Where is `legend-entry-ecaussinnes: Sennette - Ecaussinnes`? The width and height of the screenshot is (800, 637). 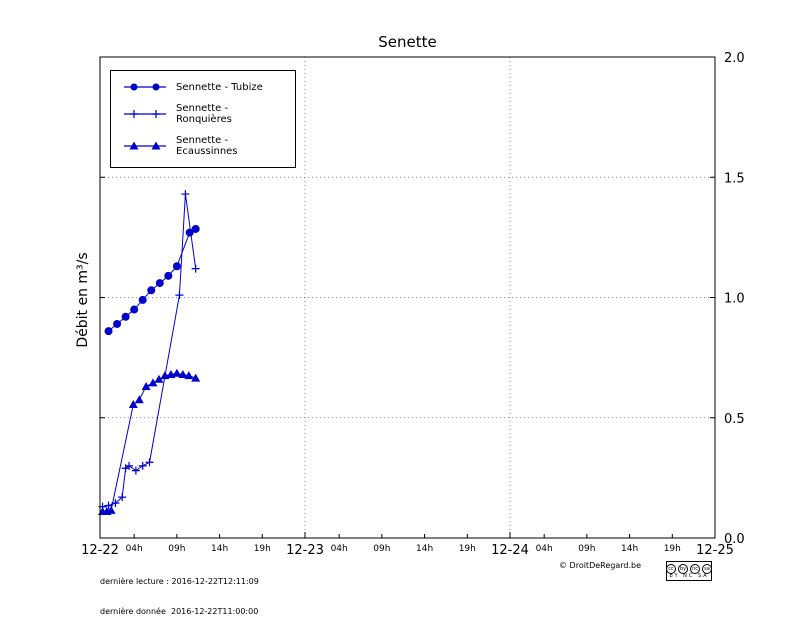 legend-entry-ecaussinnes: Sennette - Ecaussinnes is located at coordinates (203, 146).